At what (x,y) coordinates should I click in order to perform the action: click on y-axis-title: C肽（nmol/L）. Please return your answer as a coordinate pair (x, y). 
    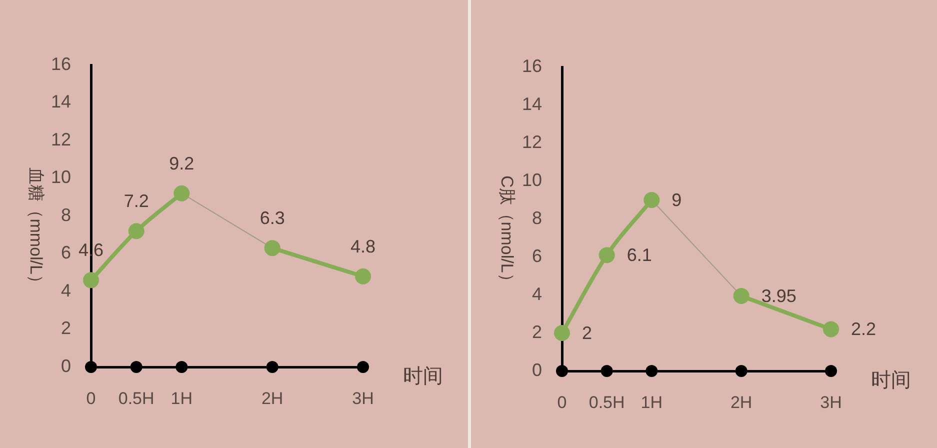
    Looking at the image, I should click on (506, 233).